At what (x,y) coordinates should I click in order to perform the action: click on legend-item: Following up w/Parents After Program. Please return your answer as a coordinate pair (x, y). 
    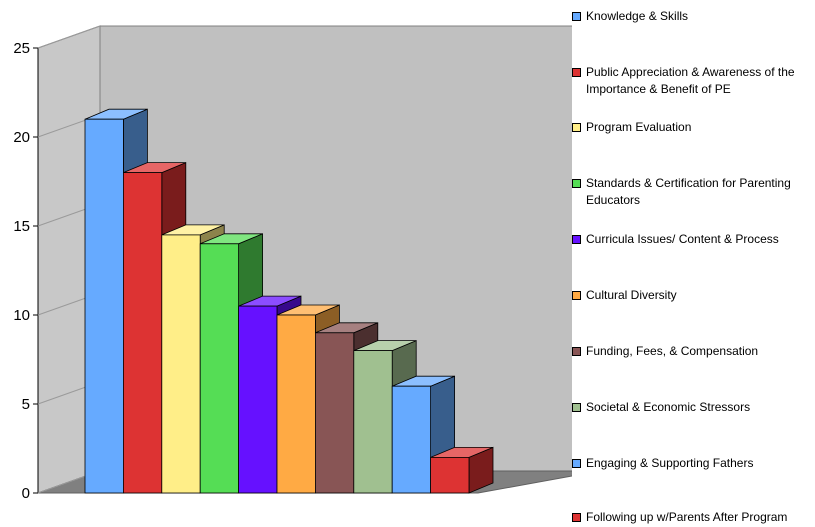
    Looking at the image, I should click on (692, 517).